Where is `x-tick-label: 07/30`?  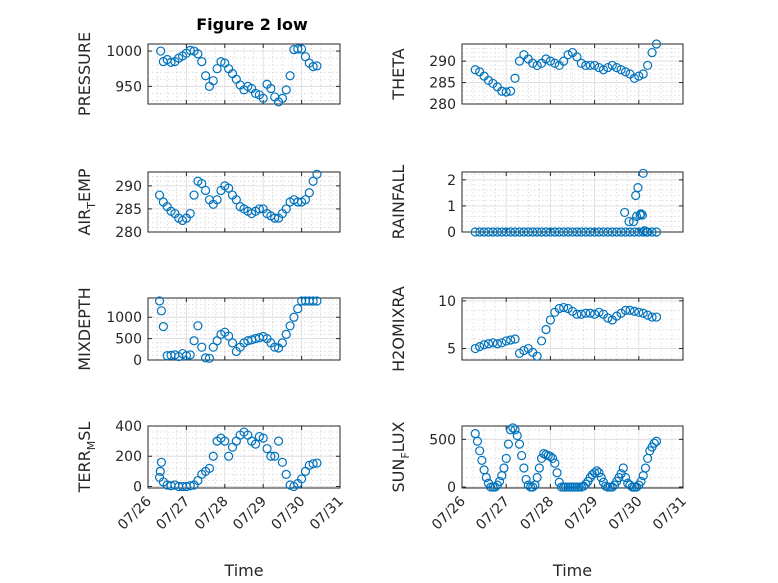
x-tick-label: 07/30 is located at coordinates (289, 514).